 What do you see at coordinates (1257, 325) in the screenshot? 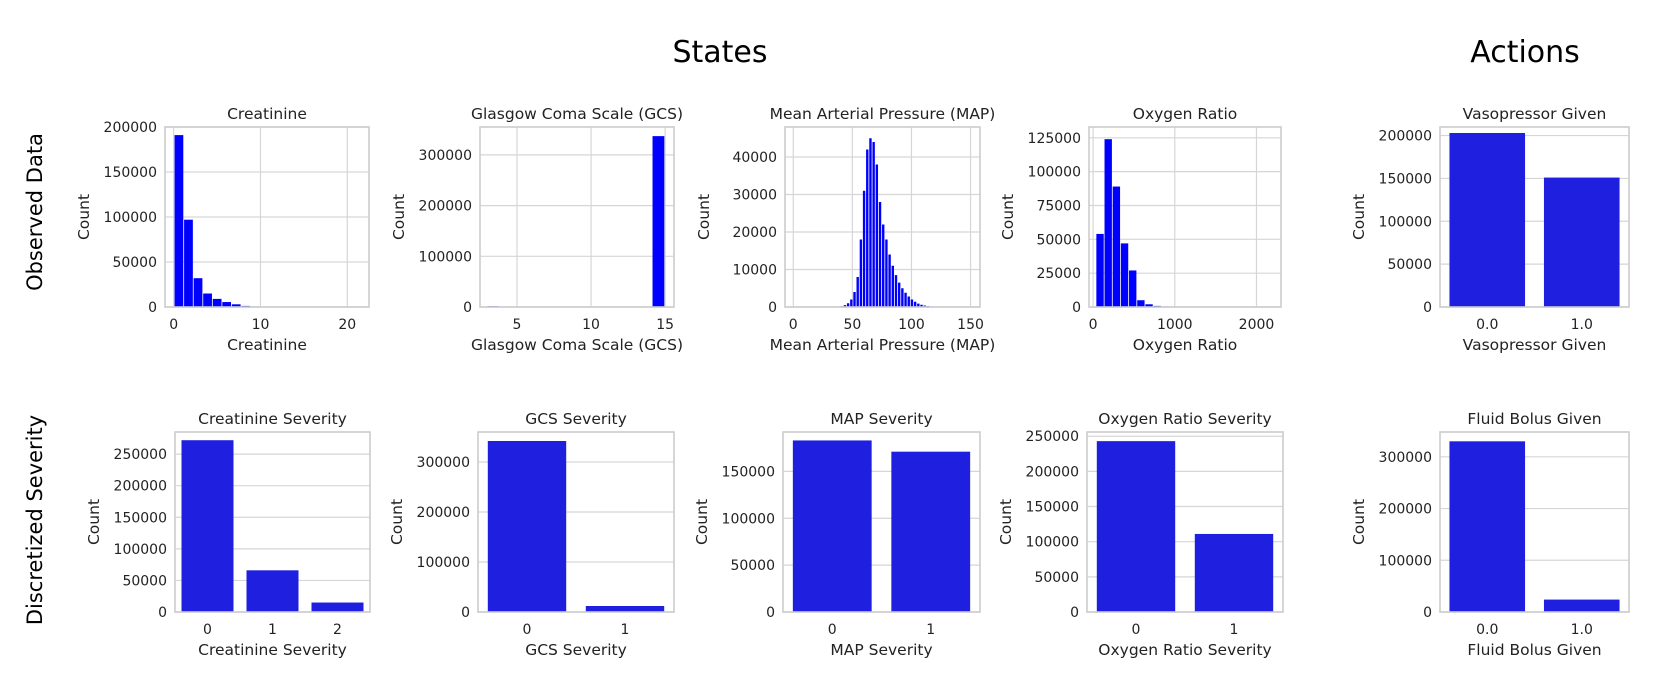
I see `x-tick-label: 2000` at bounding box center [1257, 325].